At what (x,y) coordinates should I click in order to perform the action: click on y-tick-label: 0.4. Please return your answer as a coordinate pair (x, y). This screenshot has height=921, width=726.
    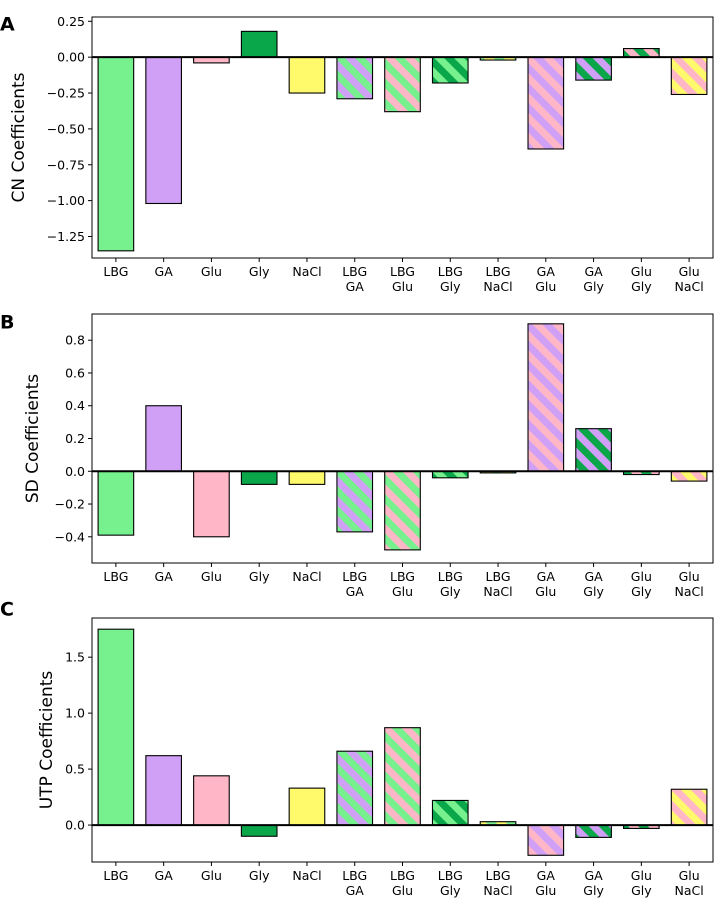
    Looking at the image, I should click on (75, 405).